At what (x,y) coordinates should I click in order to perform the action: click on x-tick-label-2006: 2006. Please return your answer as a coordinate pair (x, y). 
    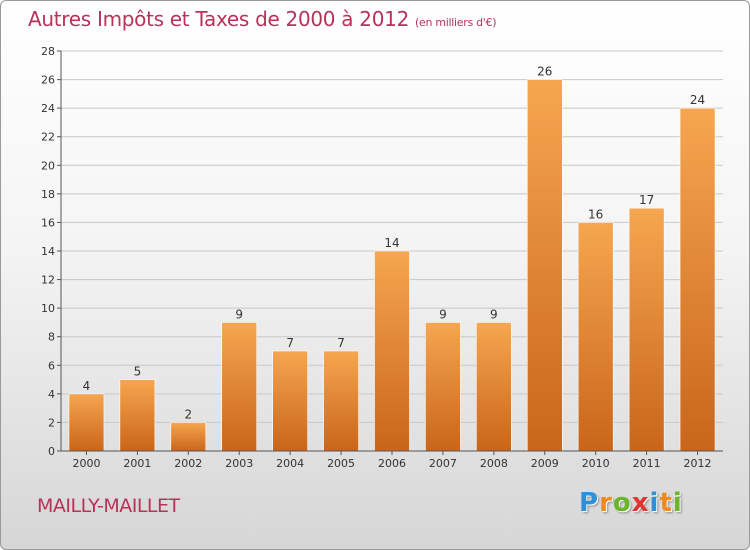
    Looking at the image, I should click on (392, 463).